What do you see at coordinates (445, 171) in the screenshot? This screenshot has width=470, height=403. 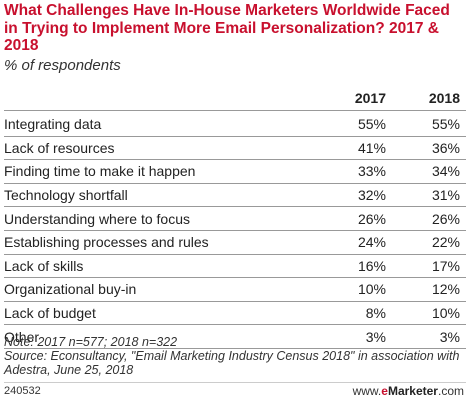 I see `value-cell-2018: 34%` at bounding box center [445, 171].